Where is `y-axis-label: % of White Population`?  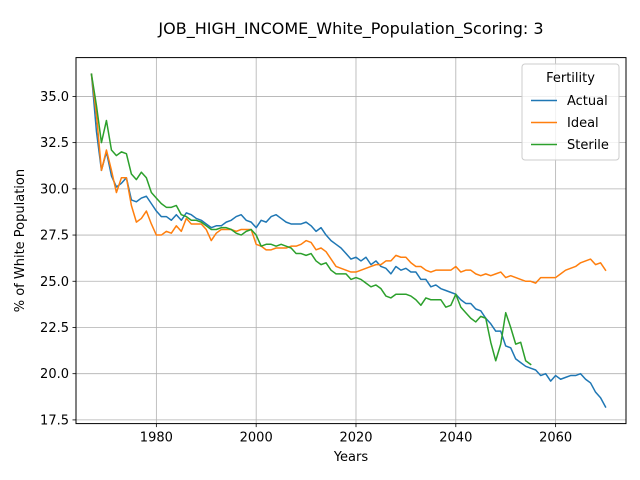 y-axis-label: % of White Population is located at coordinates (20, 240).